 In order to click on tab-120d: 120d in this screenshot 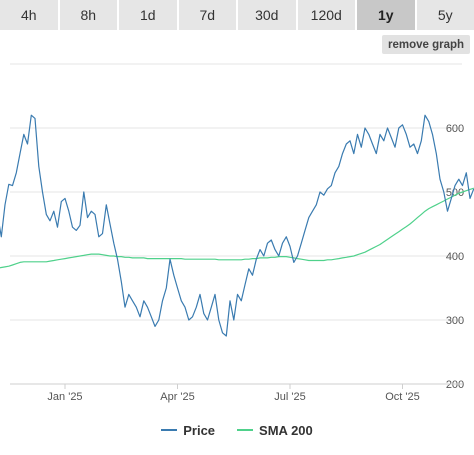, I will do `click(327, 15)`.